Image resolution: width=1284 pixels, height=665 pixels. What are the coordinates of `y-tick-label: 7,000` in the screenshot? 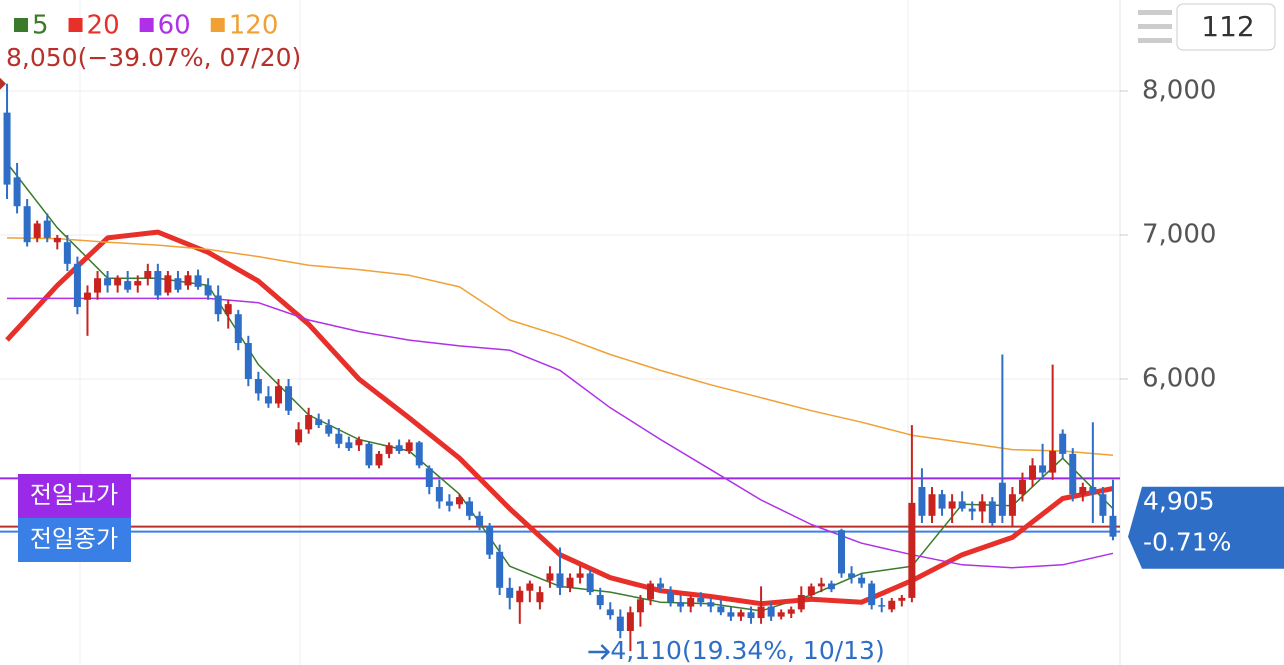 It's located at (1179, 235).